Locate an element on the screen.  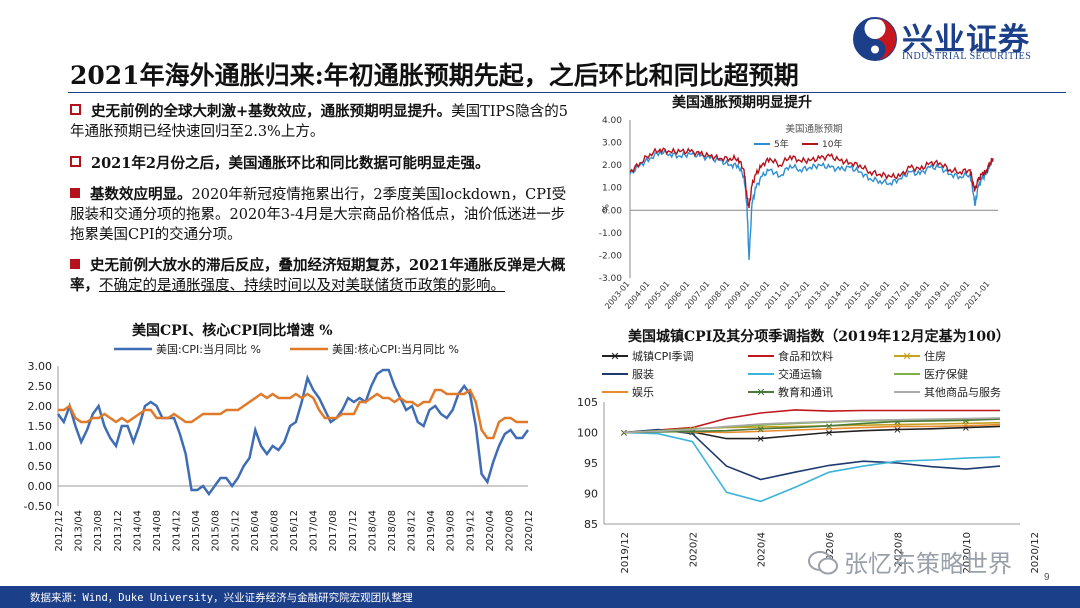
x-tick-label: 2020/04 is located at coordinates (490, 531).